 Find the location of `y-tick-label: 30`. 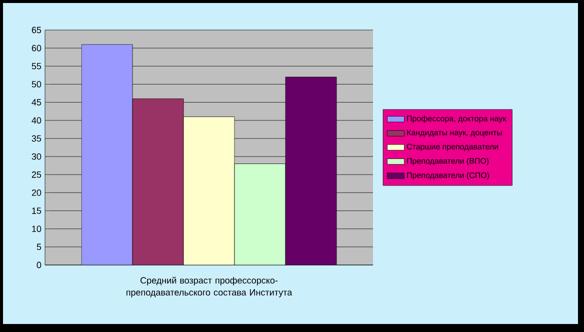

y-tick-label: 30 is located at coordinates (37, 156).